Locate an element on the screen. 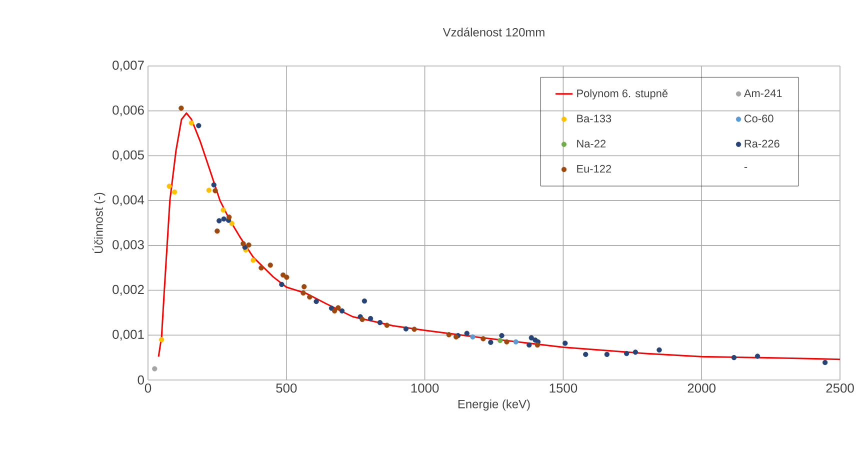 This screenshot has width=867, height=455. x-tick-label: 500 is located at coordinates (286, 388).